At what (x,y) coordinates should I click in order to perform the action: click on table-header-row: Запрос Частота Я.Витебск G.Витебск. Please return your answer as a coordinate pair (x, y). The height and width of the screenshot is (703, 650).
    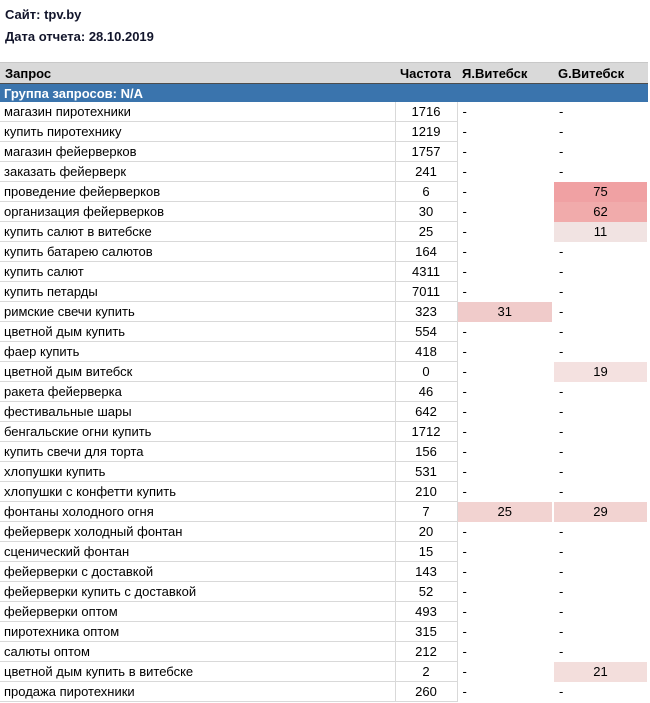
    Looking at the image, I should click on (324, 73).